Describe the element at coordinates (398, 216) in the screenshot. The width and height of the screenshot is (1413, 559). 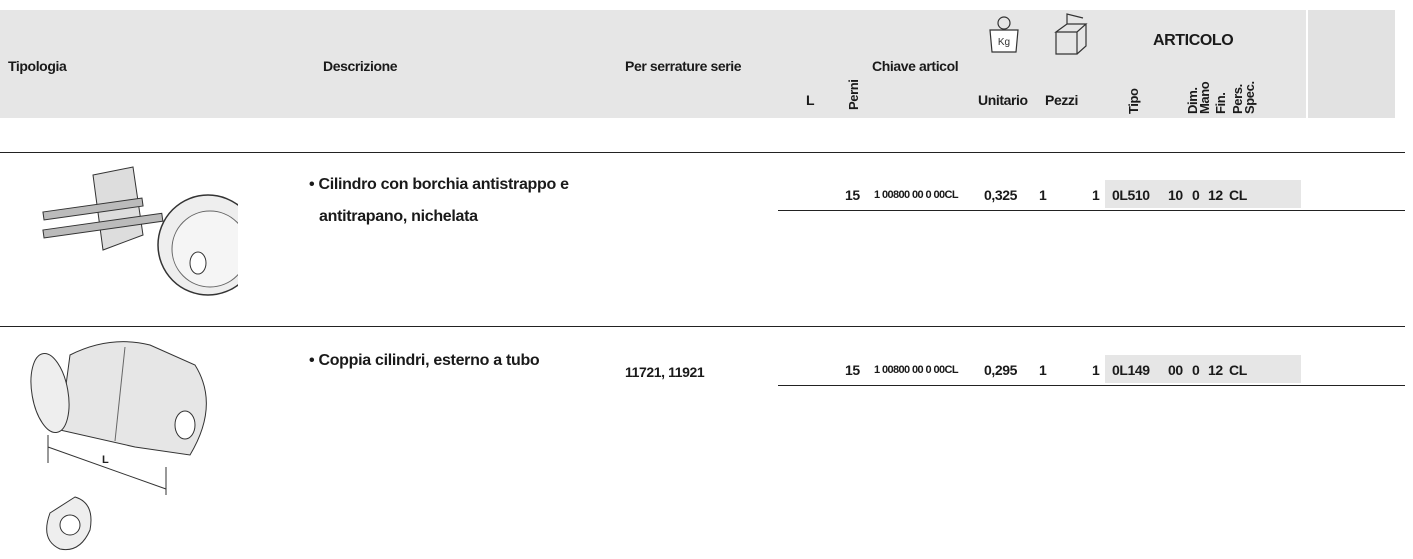
I see `description: antitrapano, nichelata` at that location.